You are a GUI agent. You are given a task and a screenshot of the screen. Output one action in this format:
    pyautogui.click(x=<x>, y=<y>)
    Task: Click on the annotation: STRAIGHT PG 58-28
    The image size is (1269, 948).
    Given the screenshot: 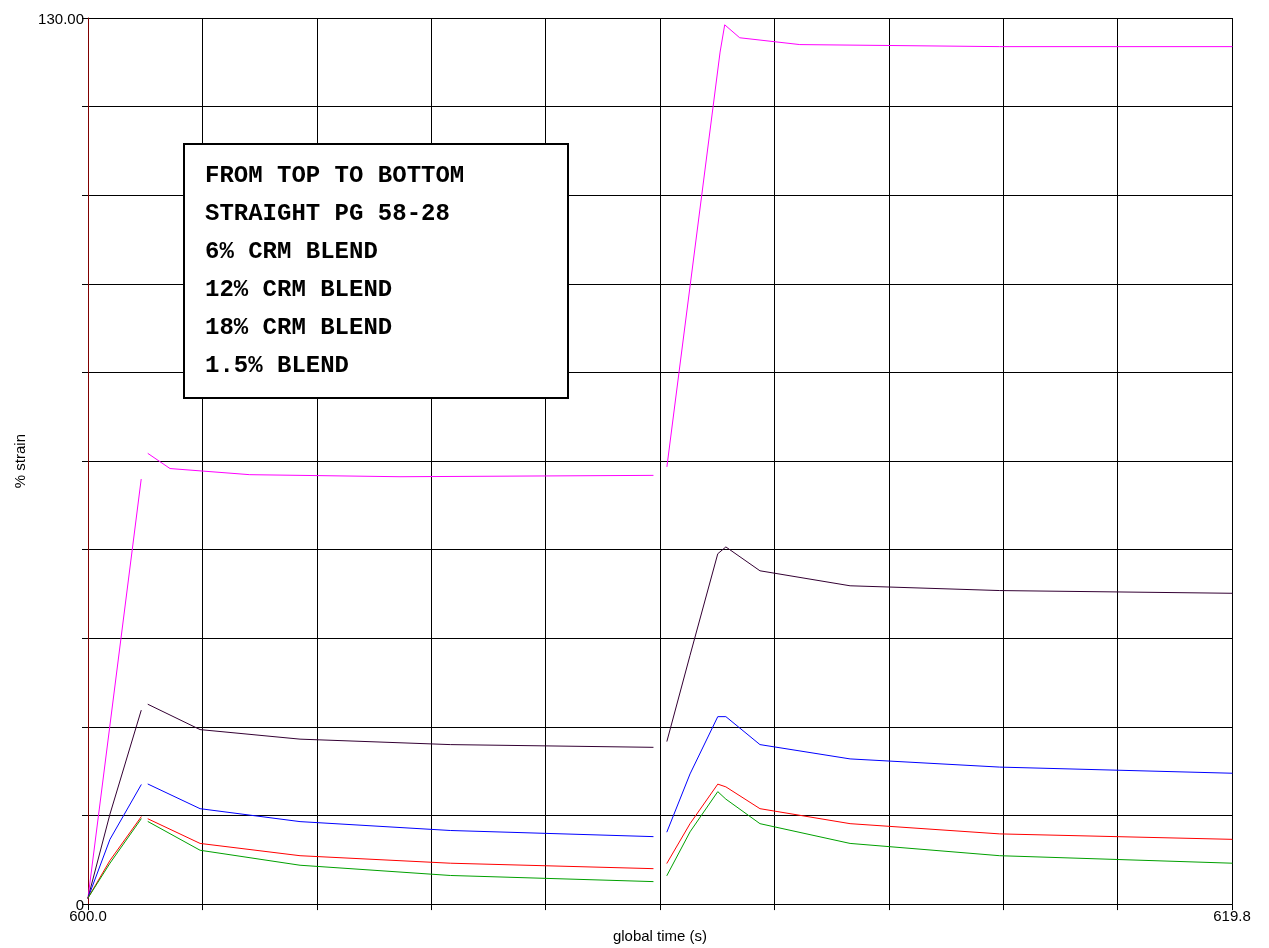 What is the action you would take?
    pyautogui.click(x=328, y=214)
    